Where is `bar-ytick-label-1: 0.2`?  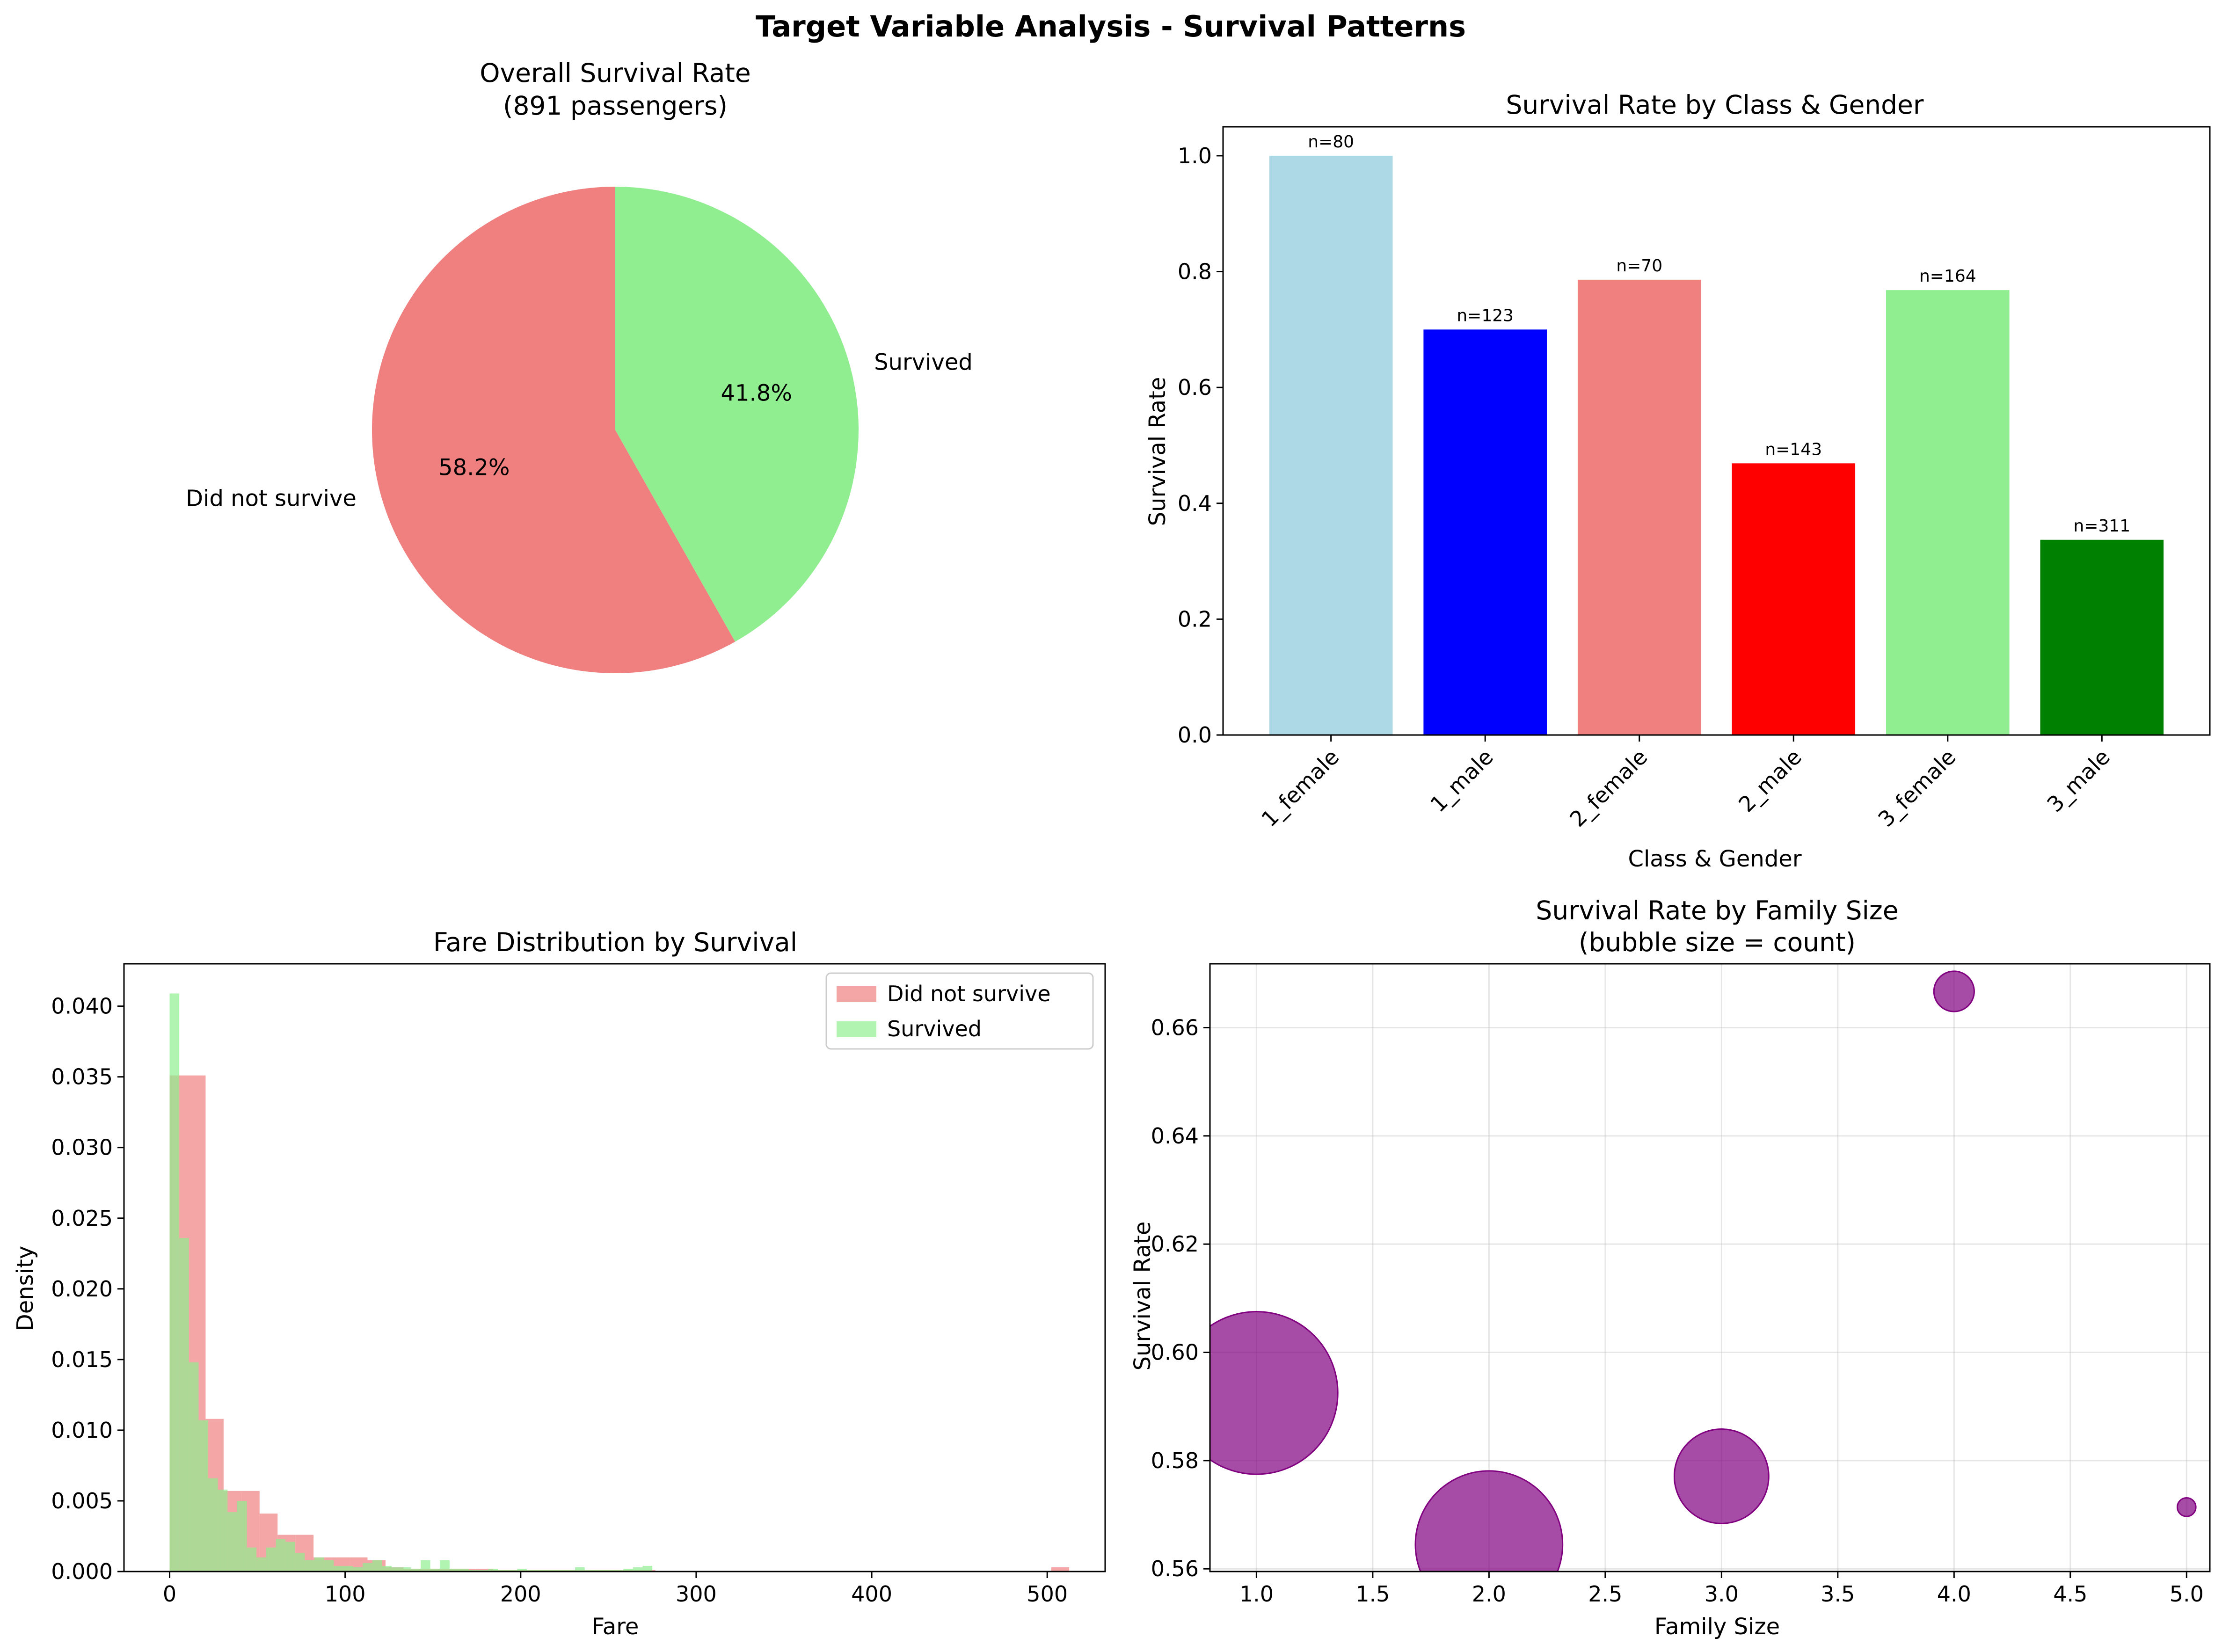
bar-ytick-label-1: 0.2 is located at coordinates (1195, 619).